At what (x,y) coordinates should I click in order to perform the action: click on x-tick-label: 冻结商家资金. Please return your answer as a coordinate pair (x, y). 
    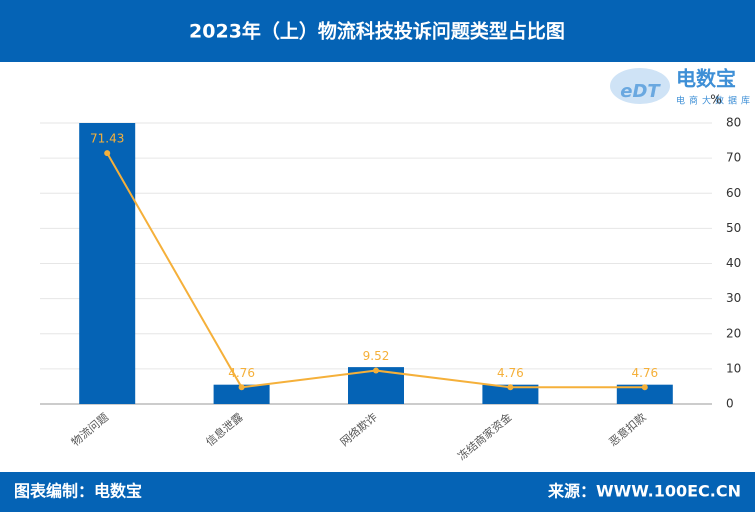
    Looking at the image, I should click on (485, 436).